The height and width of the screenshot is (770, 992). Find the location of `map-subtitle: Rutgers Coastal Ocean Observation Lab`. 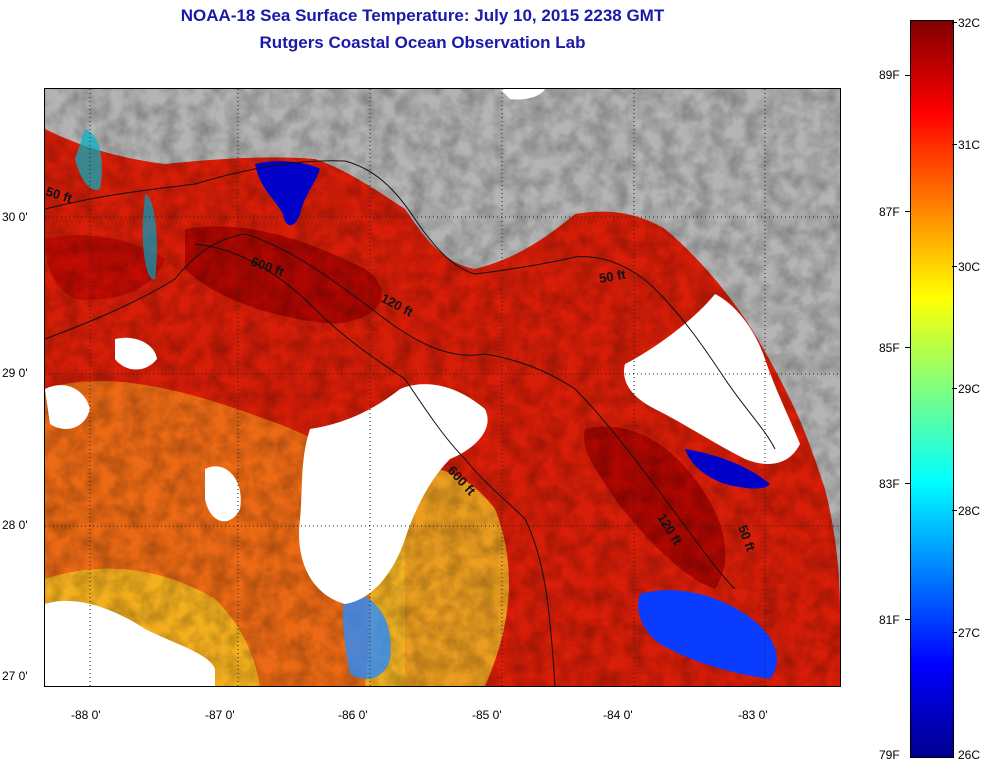

map-subtitle: Rutgers Coastal Ocean Observation Lab is located at coordinates (422, 42).